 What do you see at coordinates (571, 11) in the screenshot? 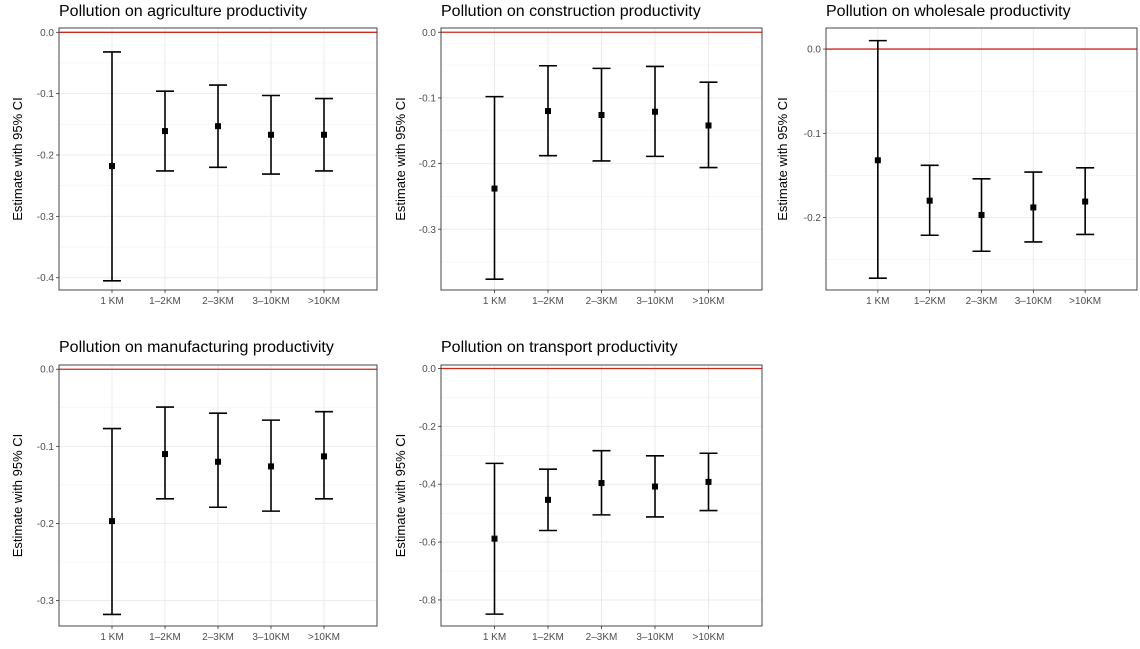
I see `panel-title: Pollution on construction productivity` at bounding box center [571, 11].